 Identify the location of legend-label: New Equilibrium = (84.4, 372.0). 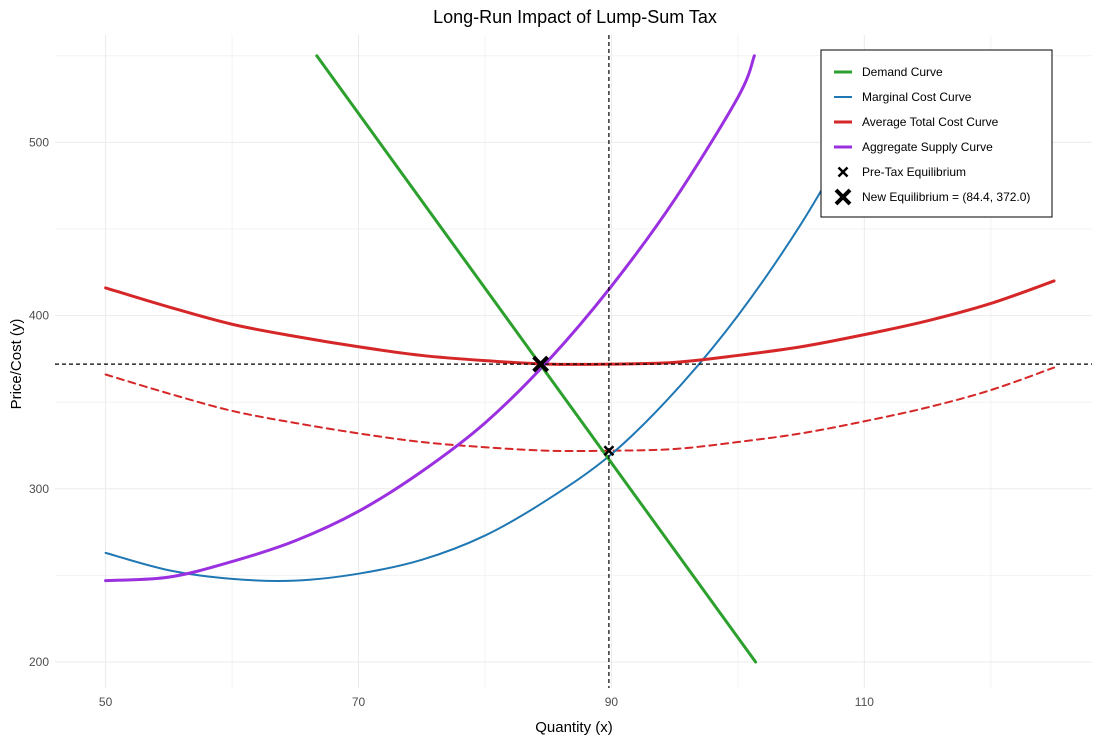
(946, 197).